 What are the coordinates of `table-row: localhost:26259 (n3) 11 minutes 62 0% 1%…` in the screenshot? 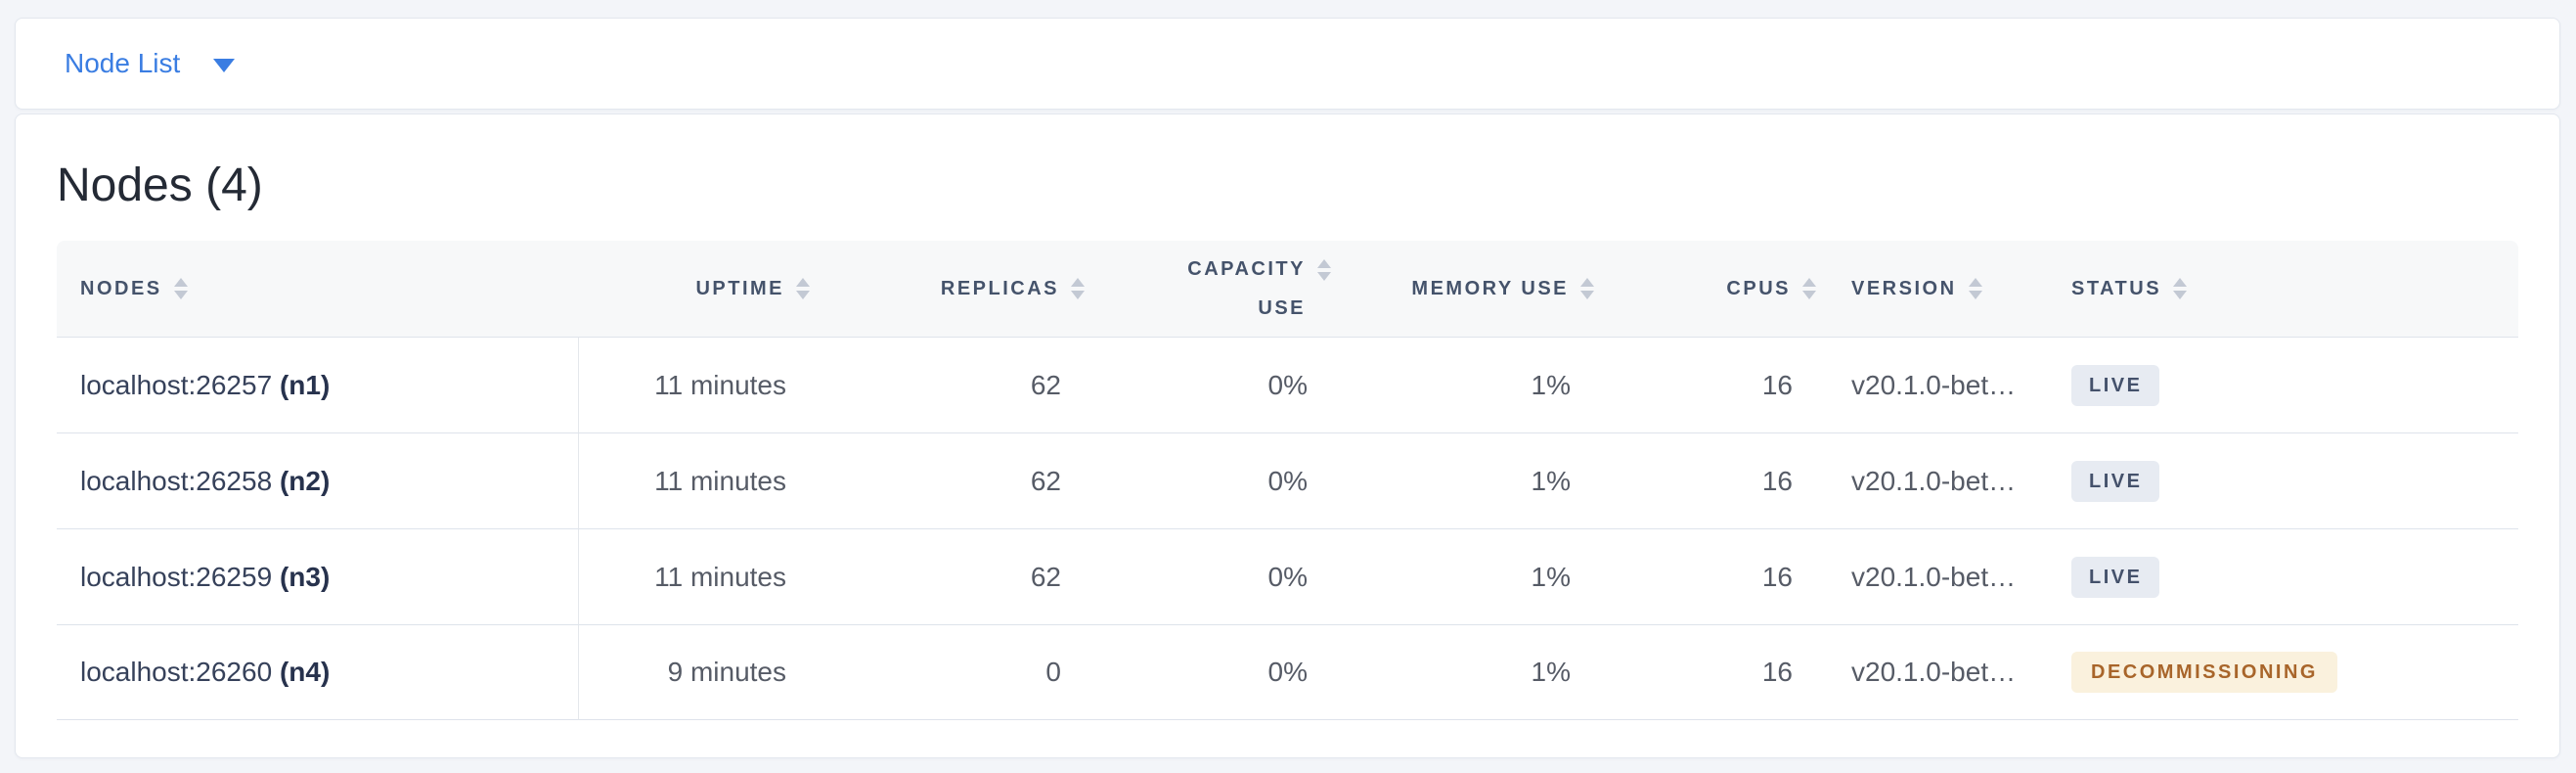 It's located at (1287, 576).